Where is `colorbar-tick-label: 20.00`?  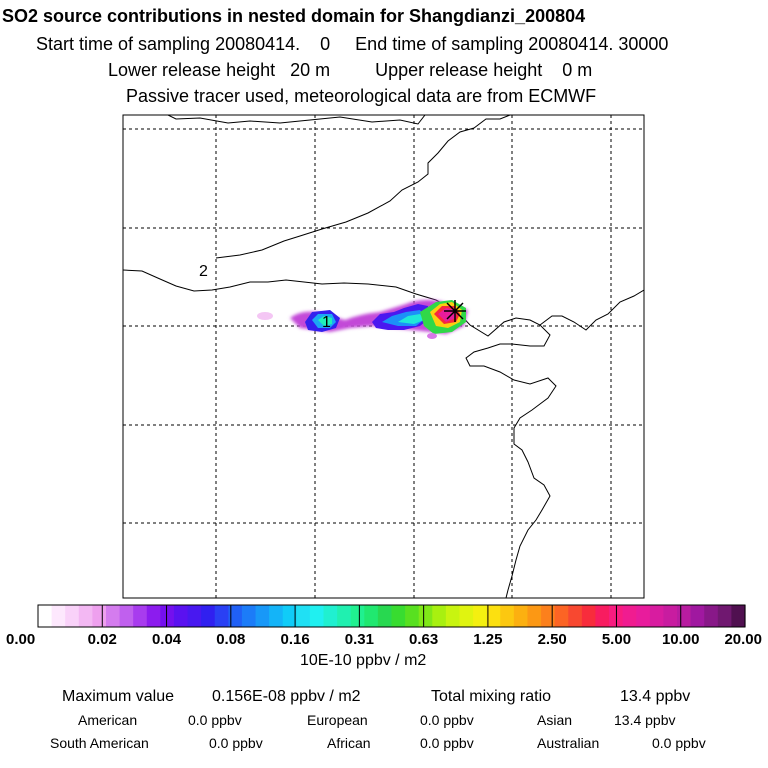 colorbar-tick-label: 20.00 is located at coordinates (743, 639).